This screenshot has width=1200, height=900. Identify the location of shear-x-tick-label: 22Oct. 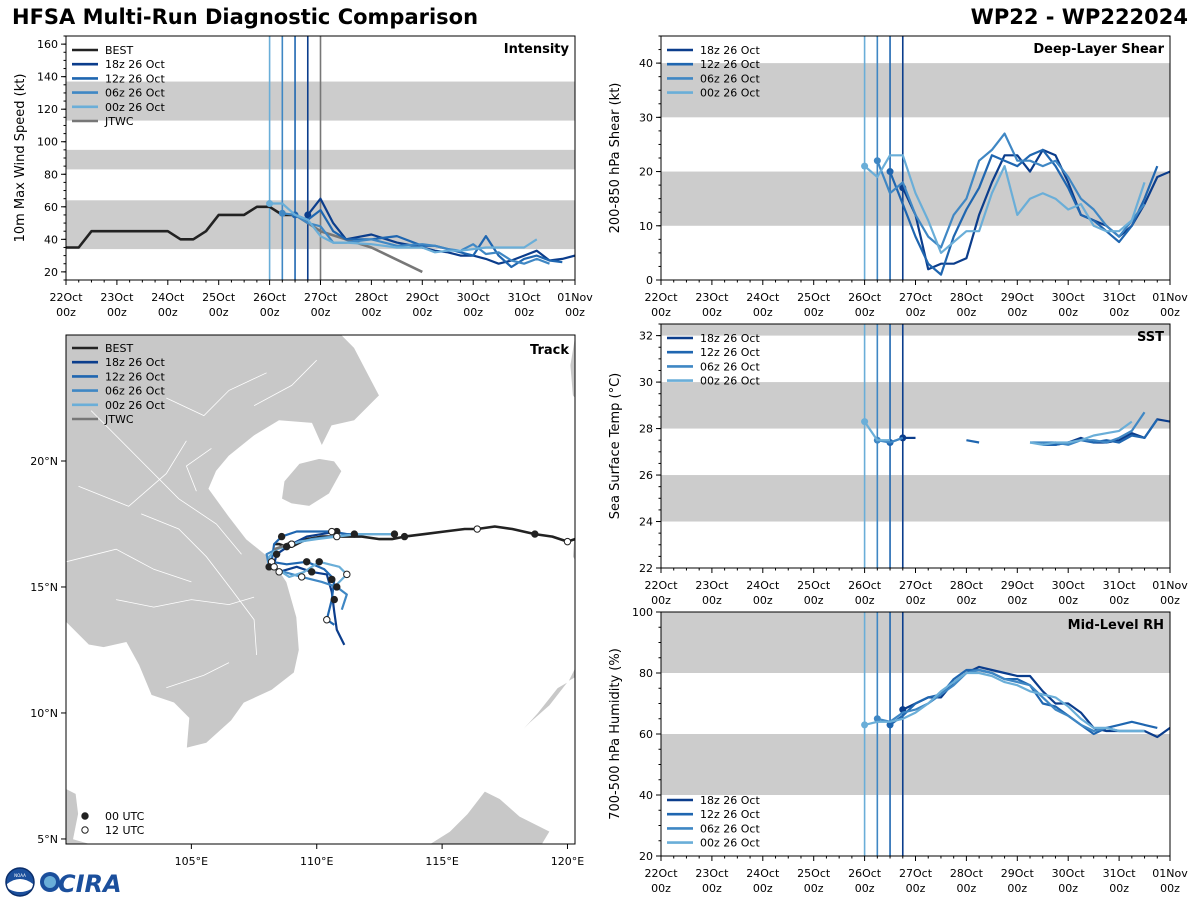
(661, 297).